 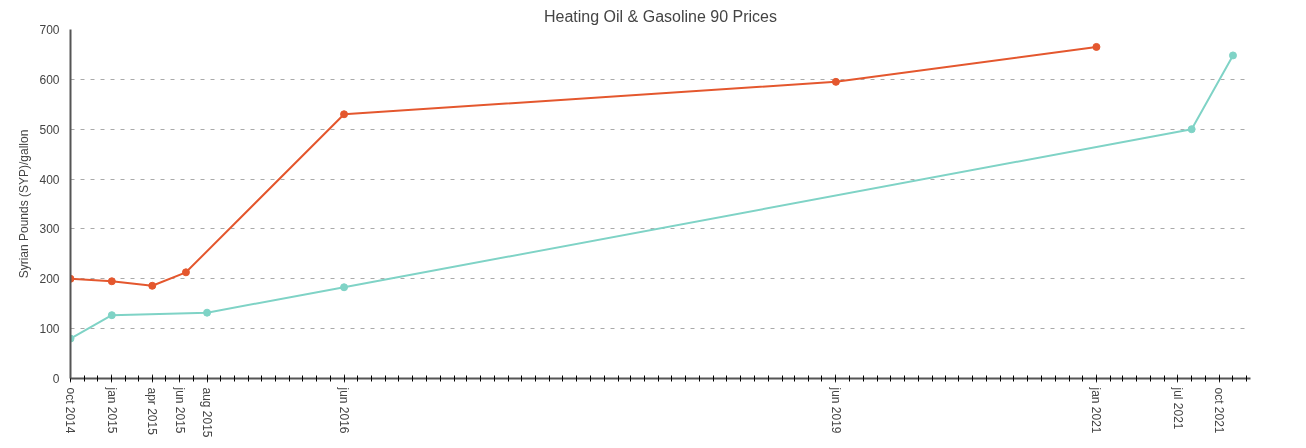 What do you see at coordinates (152, 411) in the screenshot?
I see `x-tick-label: apr 2015` at bounding box center [152, 411].